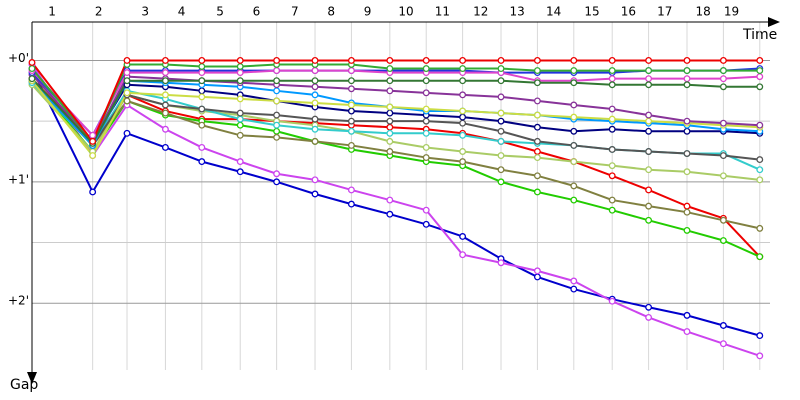  Describe the element at coordinates (18, 58) in the screenshot. I see `y-tick-label: +0'` at that location.